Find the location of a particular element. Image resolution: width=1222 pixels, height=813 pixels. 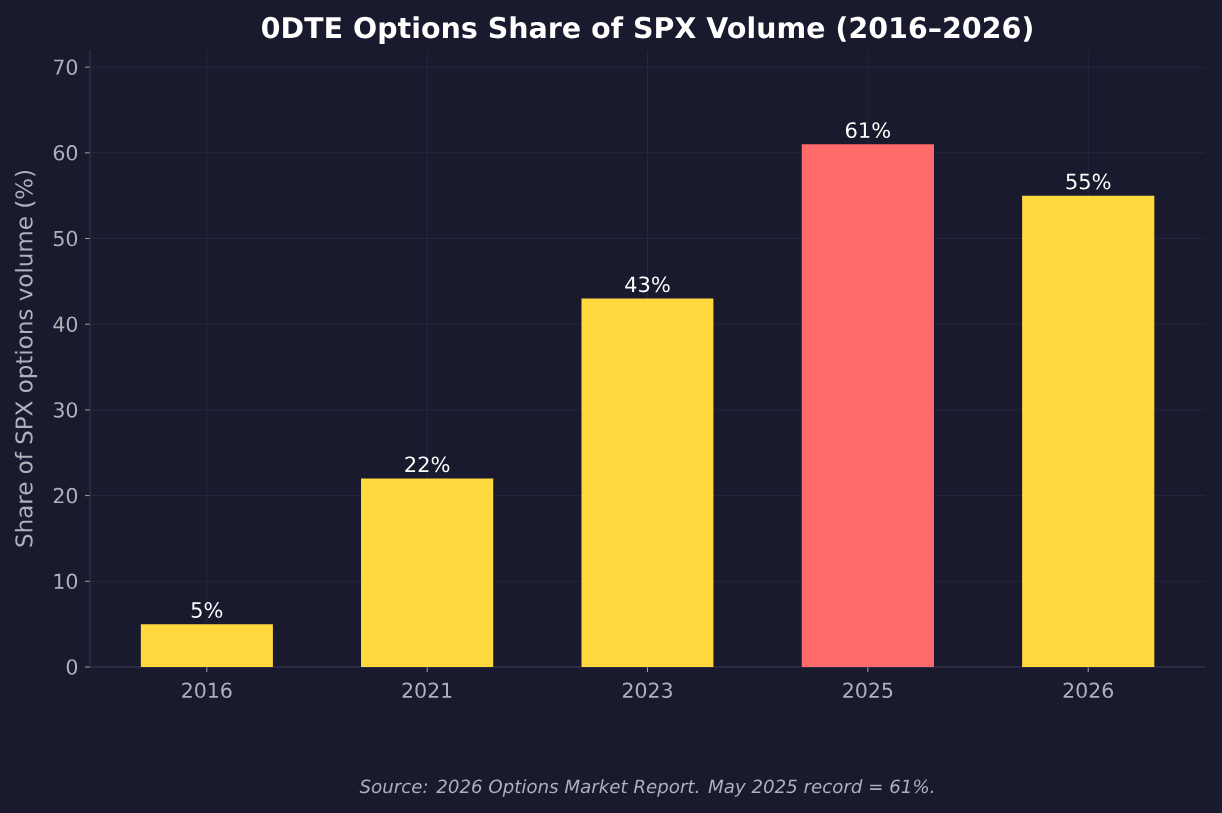

data-label: 55% is located at coordinates (1088, 181).